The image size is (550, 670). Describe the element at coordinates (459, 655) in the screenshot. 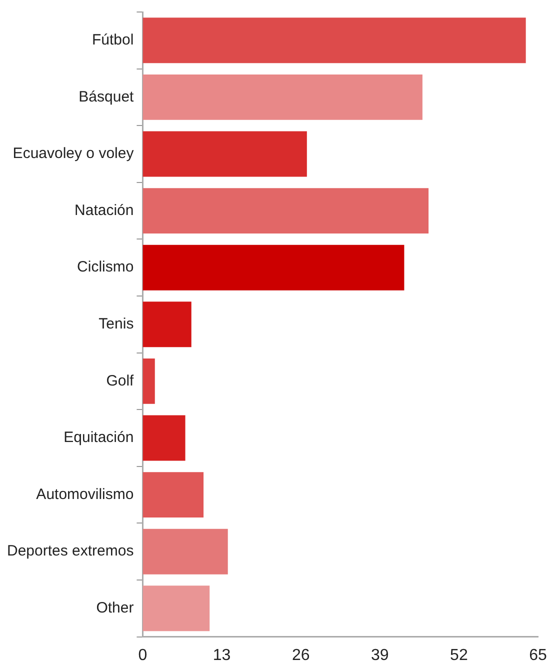

I see `x-tick-label: 52` at that location.